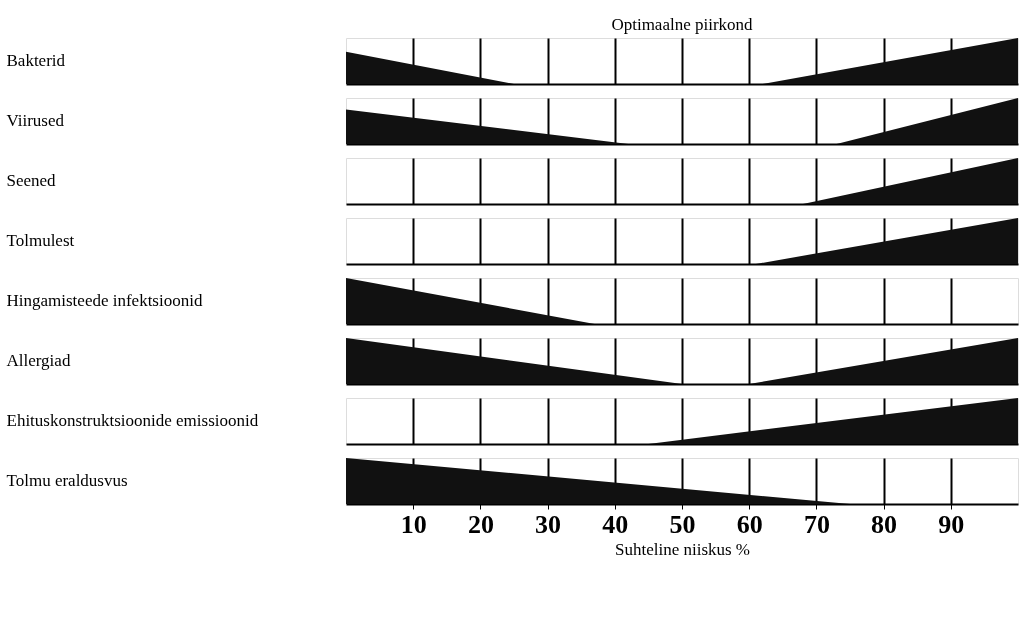 The height and width of the screenshot is (618, 1032). What do you see at coordinates (36, 60) in the screenshot?
I see `y-axis-title: Bakterid` at bounding box center [36, 60].